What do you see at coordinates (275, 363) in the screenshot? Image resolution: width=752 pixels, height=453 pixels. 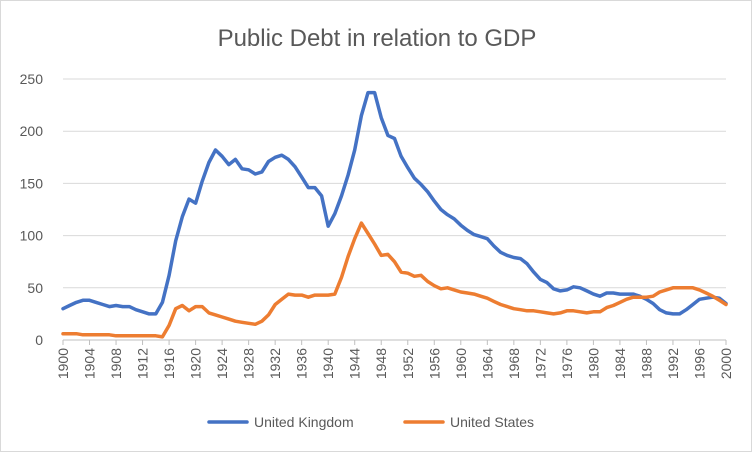 I see `x-tick-label: 1932` at bounding box center [275, 363].